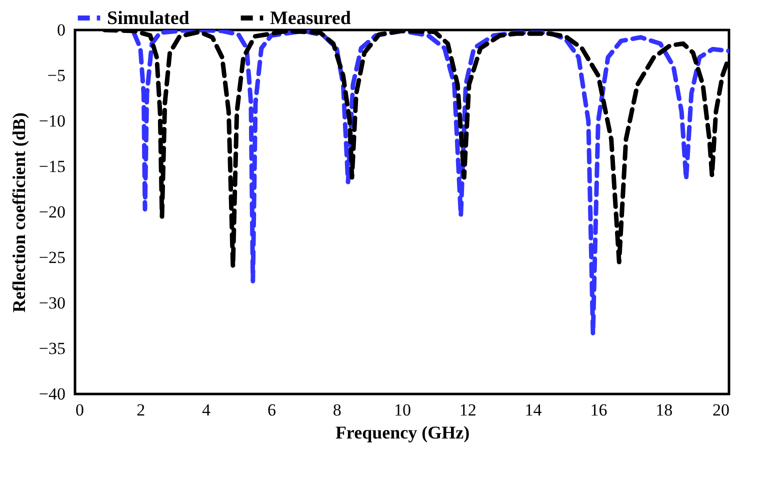 This screenshot has height=491, width=768. I want to click on legend-label: Simulated, so click(148, 18).